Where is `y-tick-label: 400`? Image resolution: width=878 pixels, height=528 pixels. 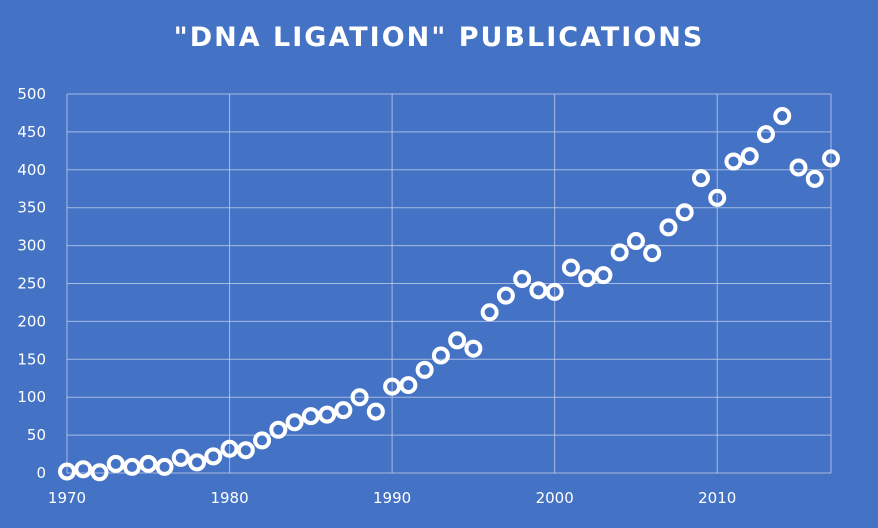
y-tick-label: 400 is located at coordinates (31, 170).